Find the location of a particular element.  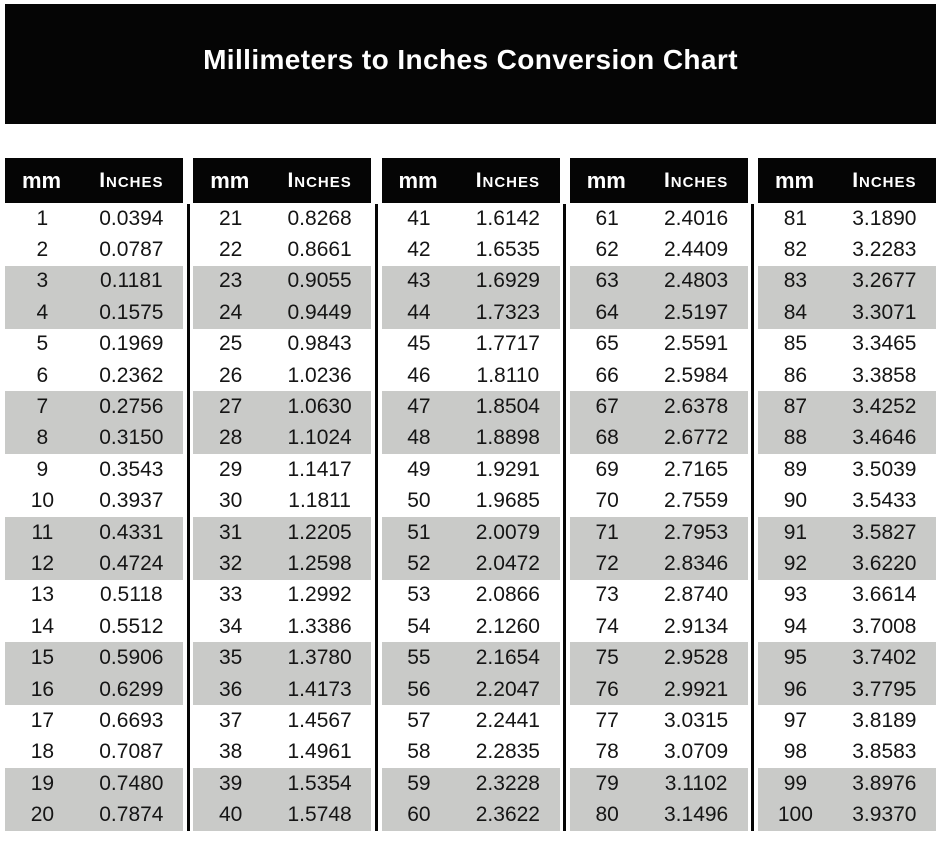

inches-value: 0.1575 is located at coordinates (131, 312).